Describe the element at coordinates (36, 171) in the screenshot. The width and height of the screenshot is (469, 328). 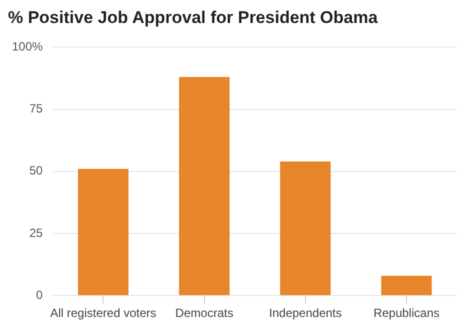
I see `y-tick-label: 50` at that location.